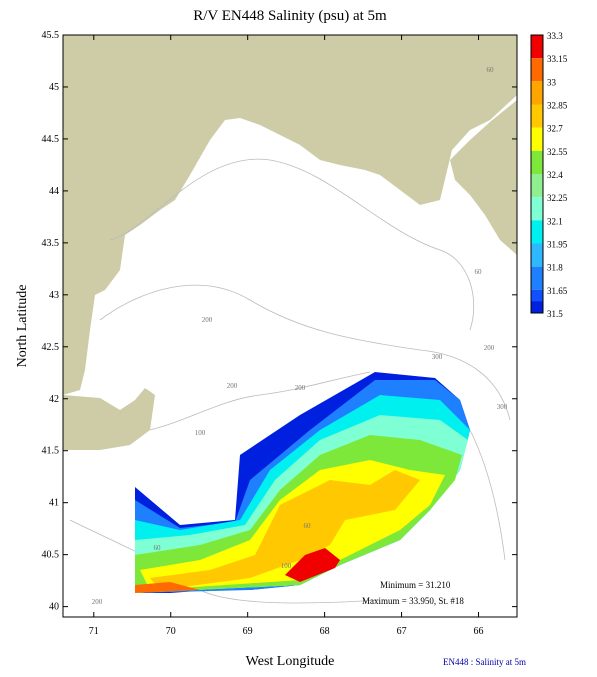 This screenshot has width=597, height=677. What do you see at coordinates (552, 82) in the screenshot?
I see `colorbar-label: 33` at bounding box center [552, 82].